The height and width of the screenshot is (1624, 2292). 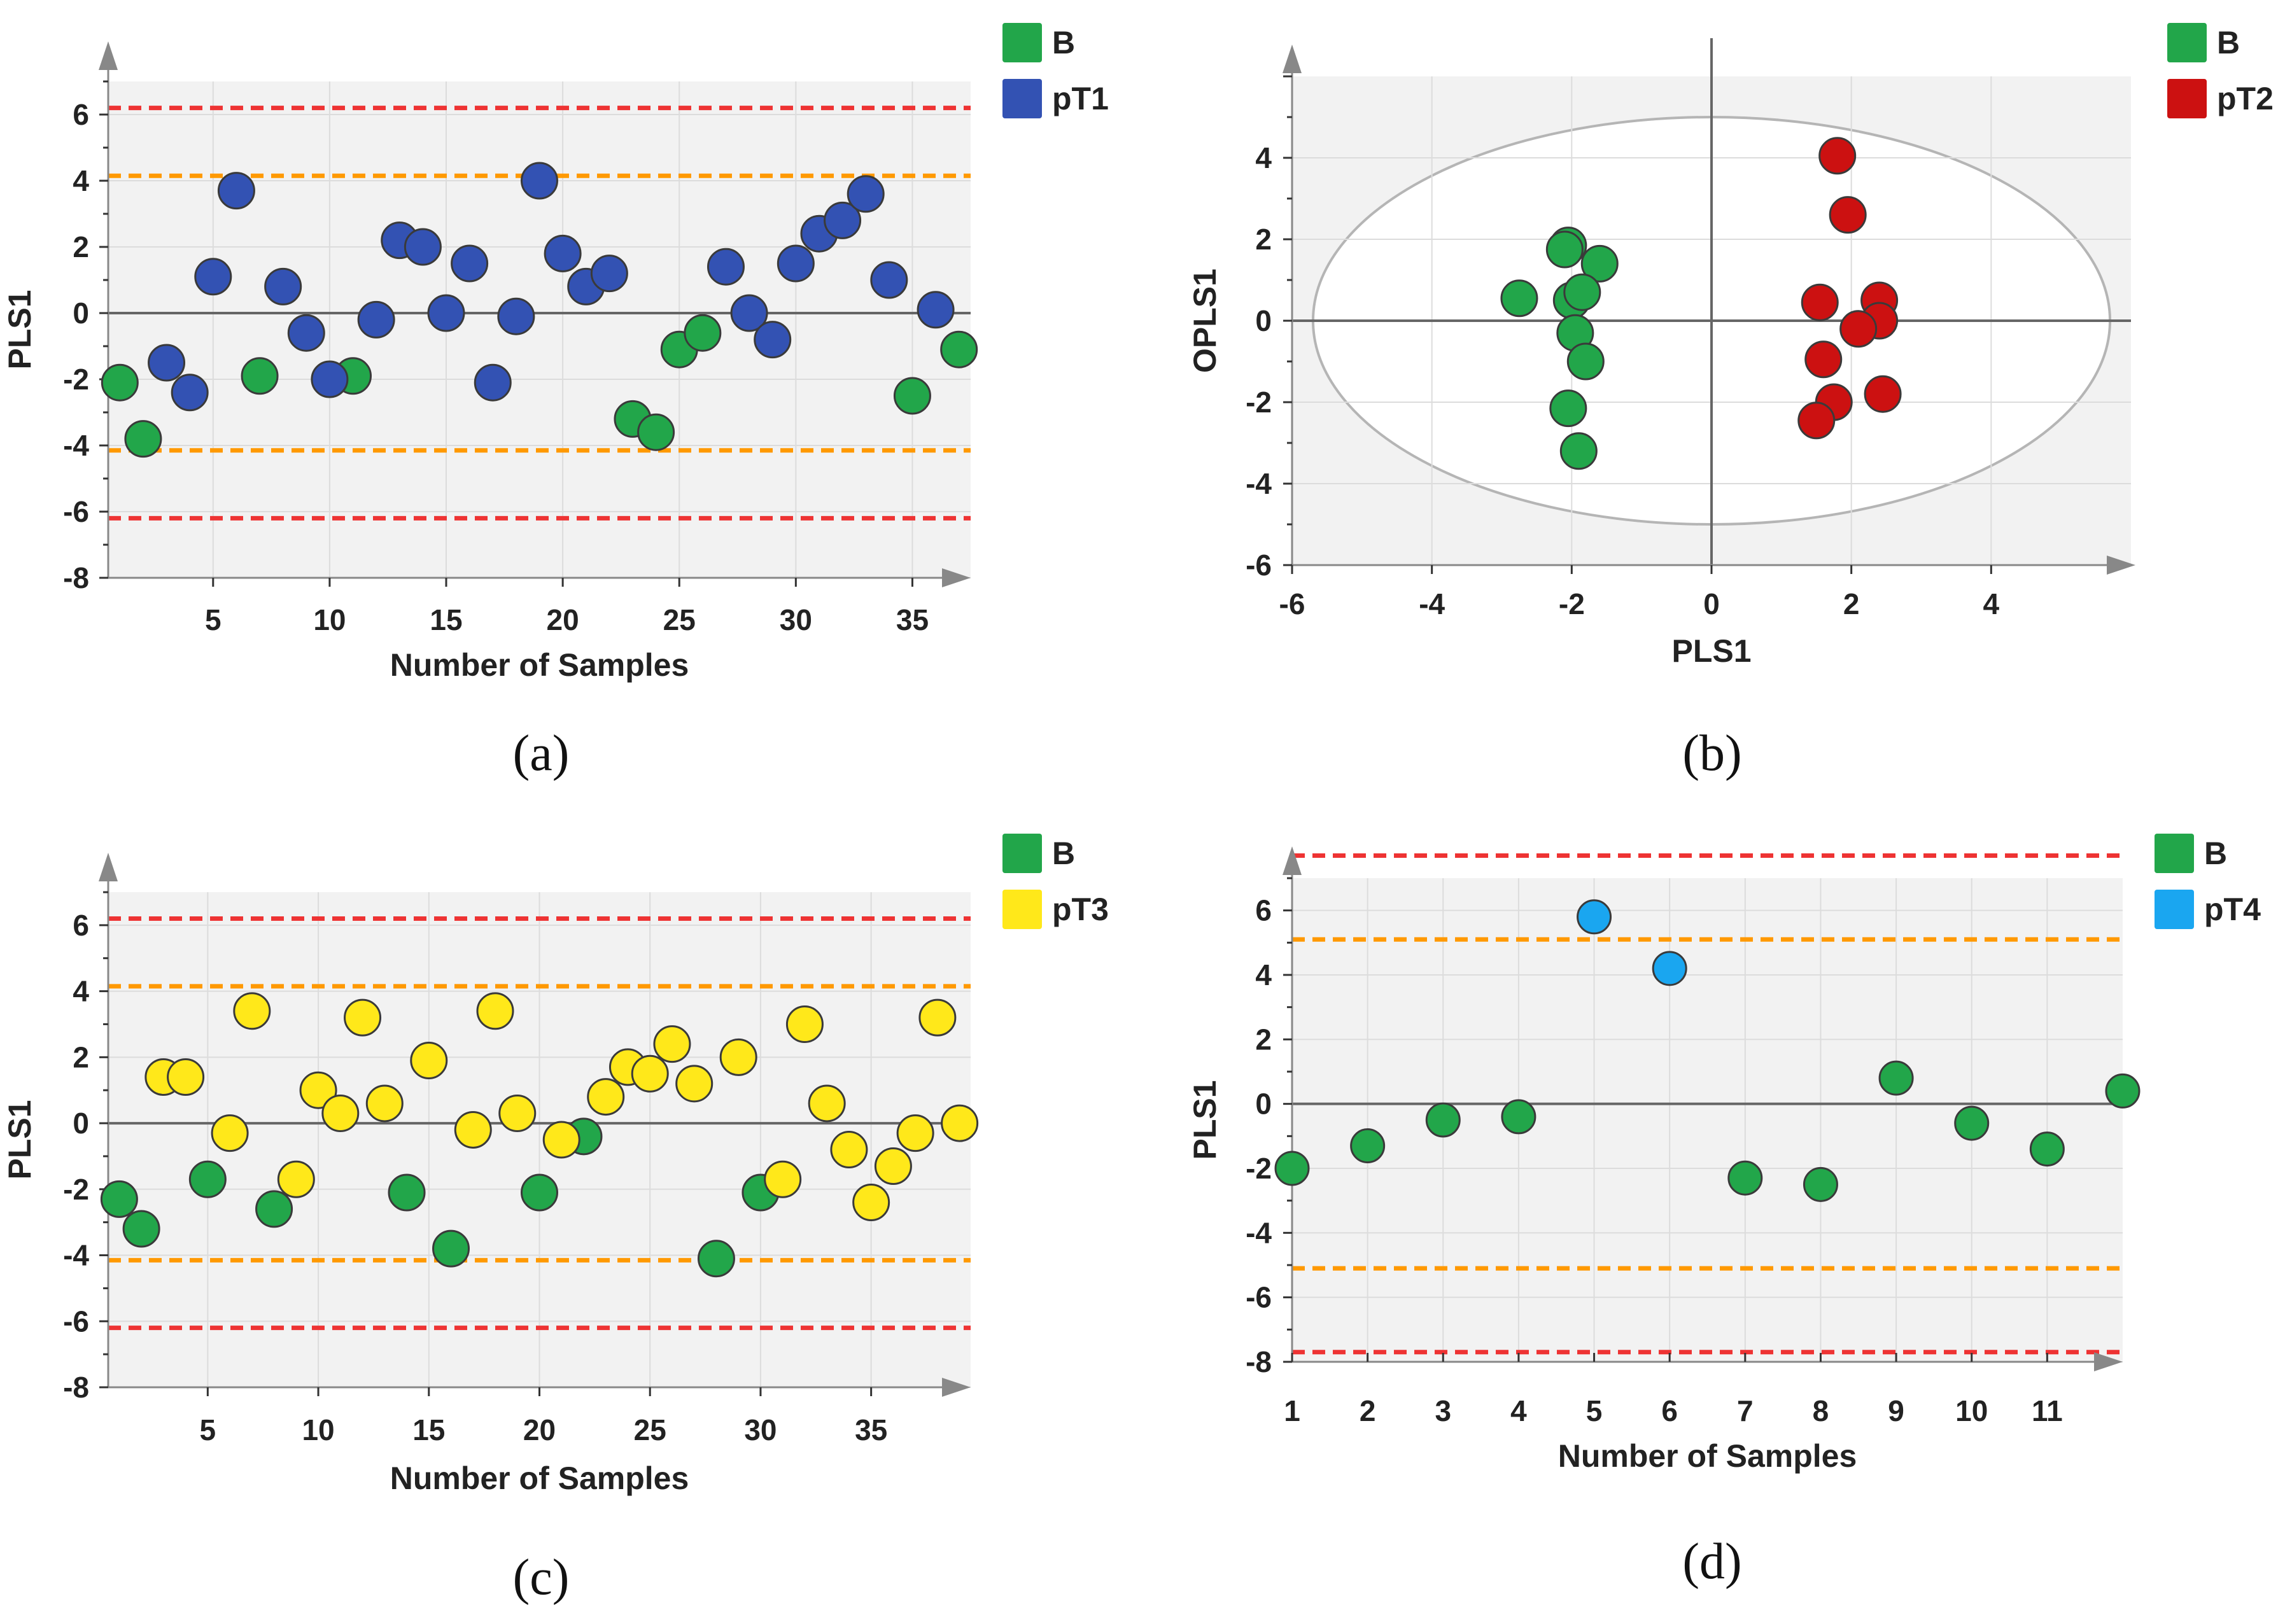 What do you see at coordinates (1971, 1410) in the screenshot?
I see `x-tick-label: 10` at bounding box center [1971, 1410].